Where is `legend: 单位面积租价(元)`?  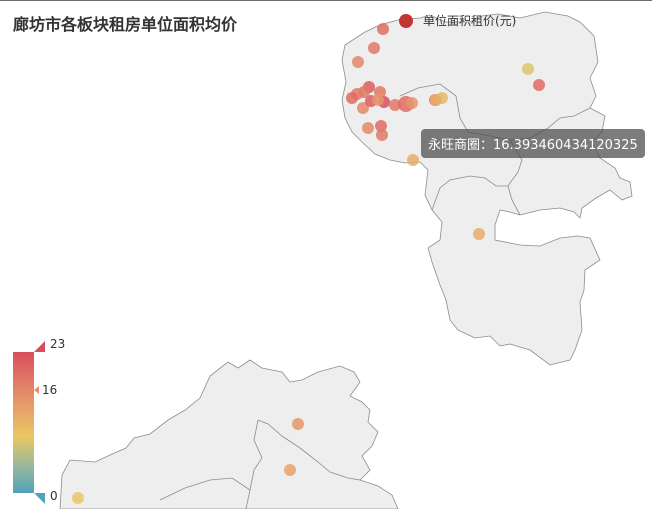 legend: 单位面积租价(元) is located at coordinates (457, 20).